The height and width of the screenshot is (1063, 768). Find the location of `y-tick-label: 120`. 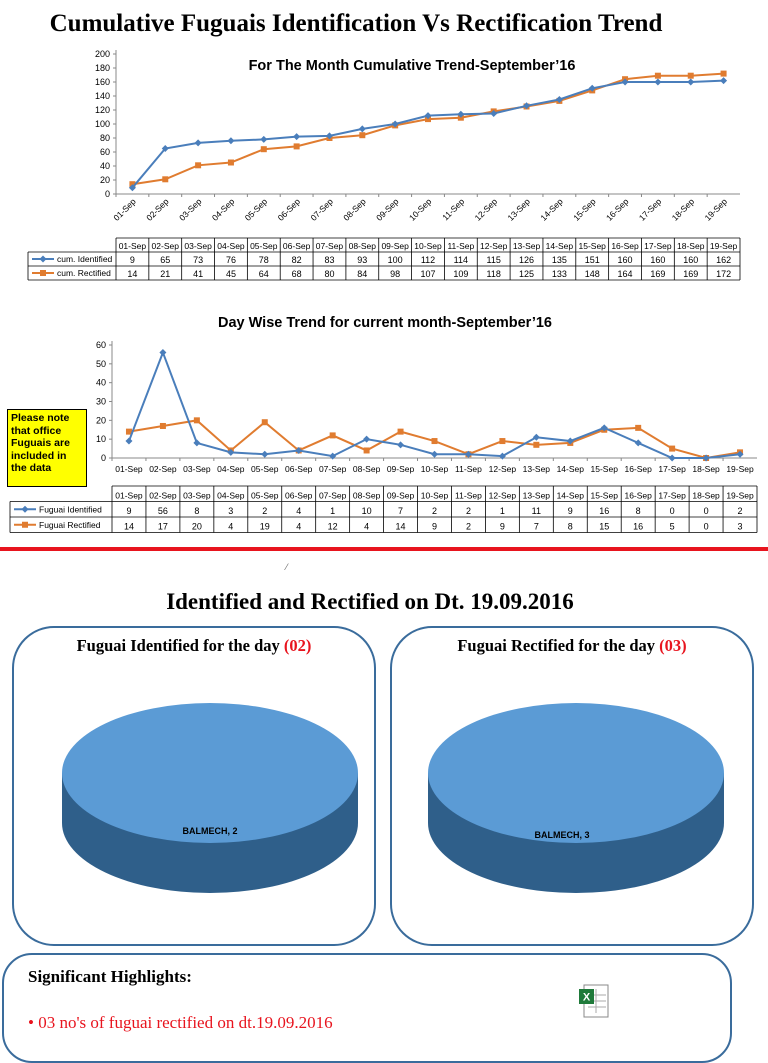

y-tick-label: 120 is located at coordinates (102, 110).